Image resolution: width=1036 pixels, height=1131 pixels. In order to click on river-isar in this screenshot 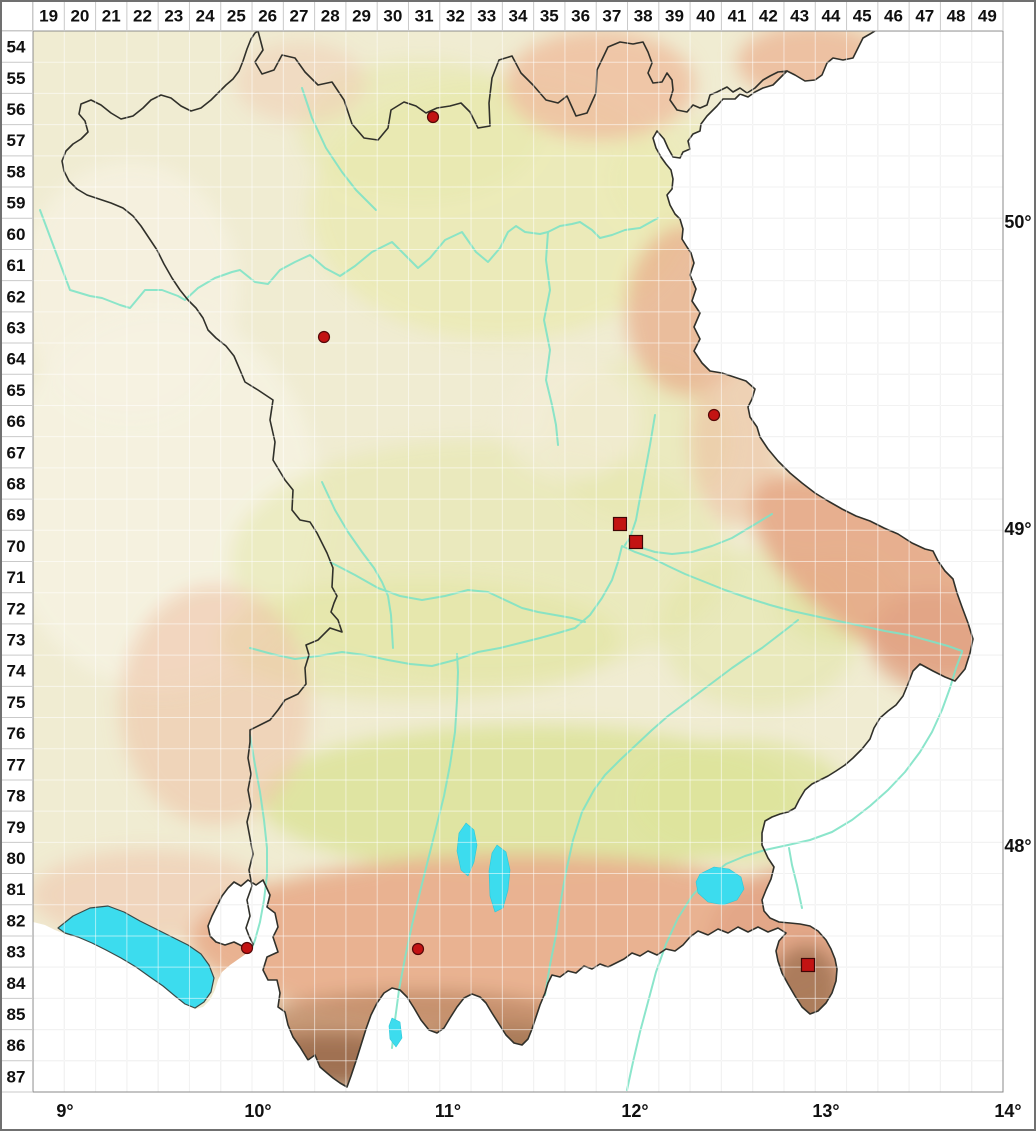, I will do `click(671, 807)`.